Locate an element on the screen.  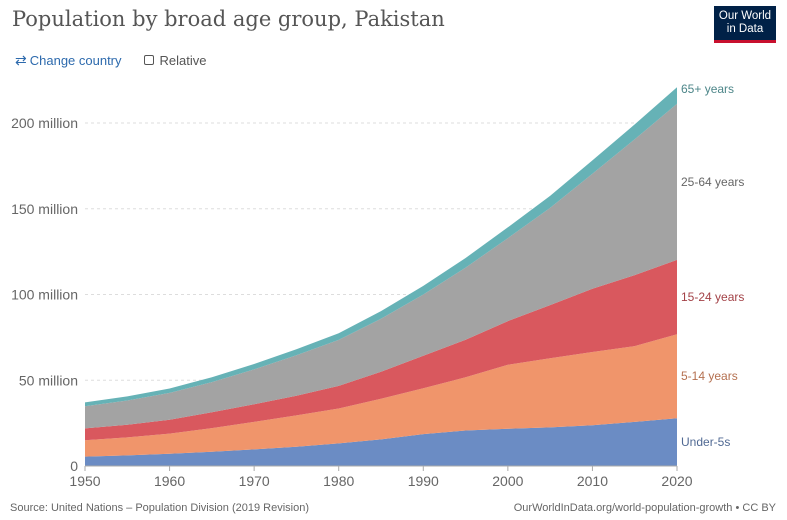
legend-label: 5-14 years is located at coordinates (709, 376).